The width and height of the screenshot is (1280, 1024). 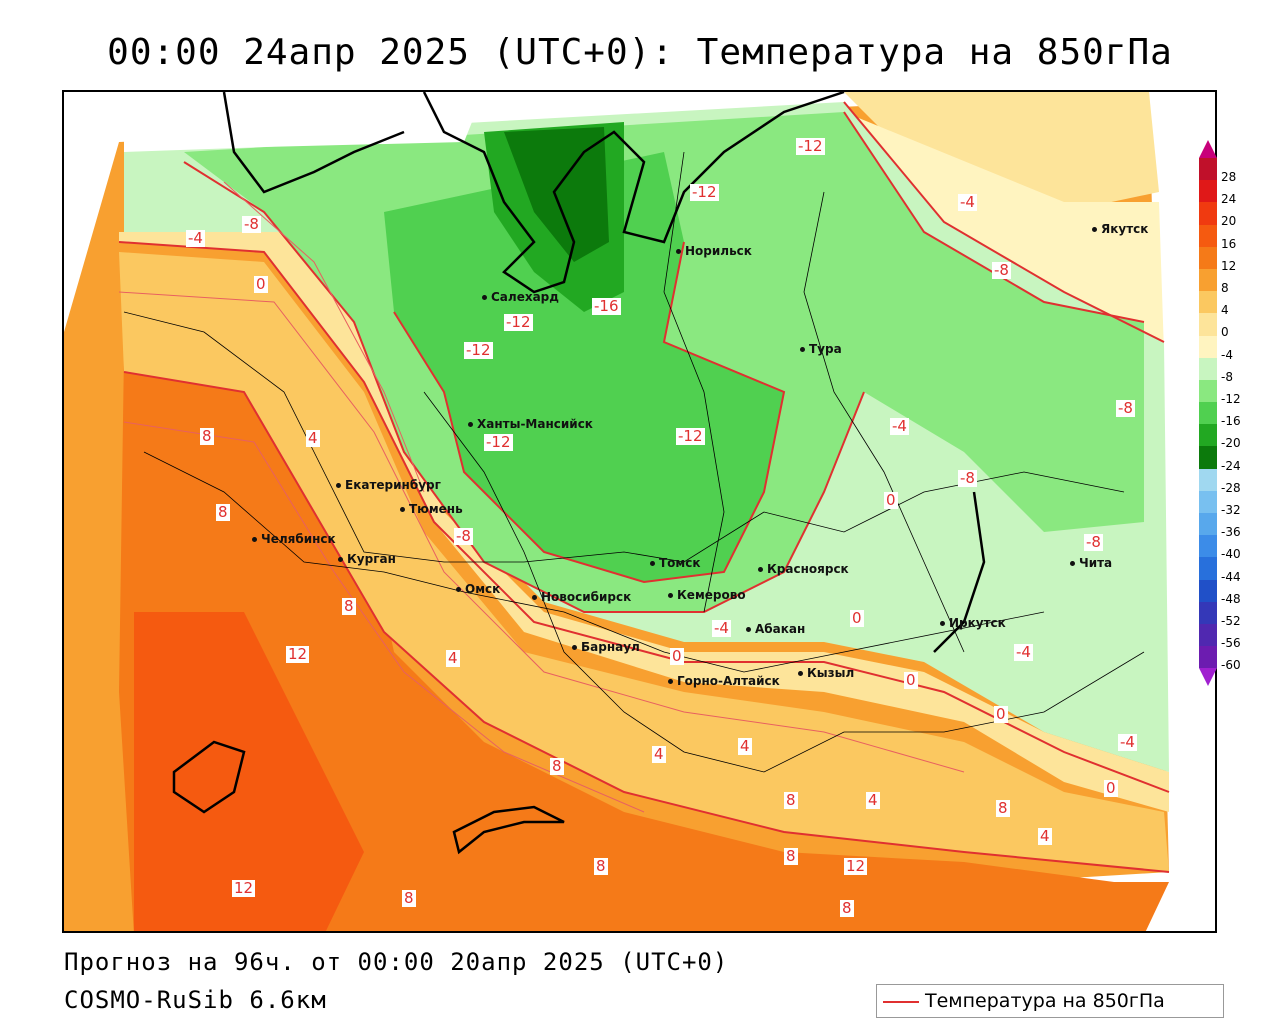 I want to click on colorbar-tick-label: 28, so click(x=1229, y=177).